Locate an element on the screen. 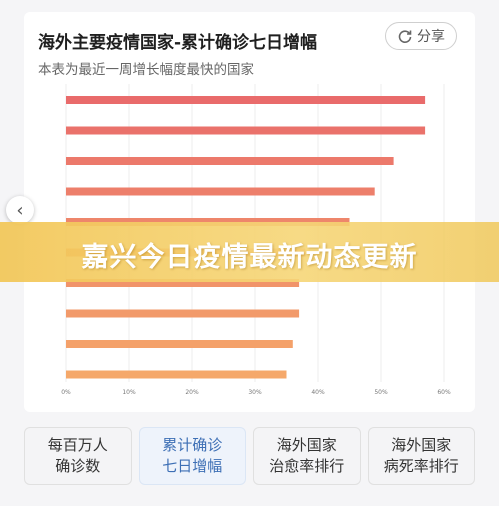 The height and width of the screenshot is (506, 499). x-tick-label: 40% is located at coordinates (318, 392).